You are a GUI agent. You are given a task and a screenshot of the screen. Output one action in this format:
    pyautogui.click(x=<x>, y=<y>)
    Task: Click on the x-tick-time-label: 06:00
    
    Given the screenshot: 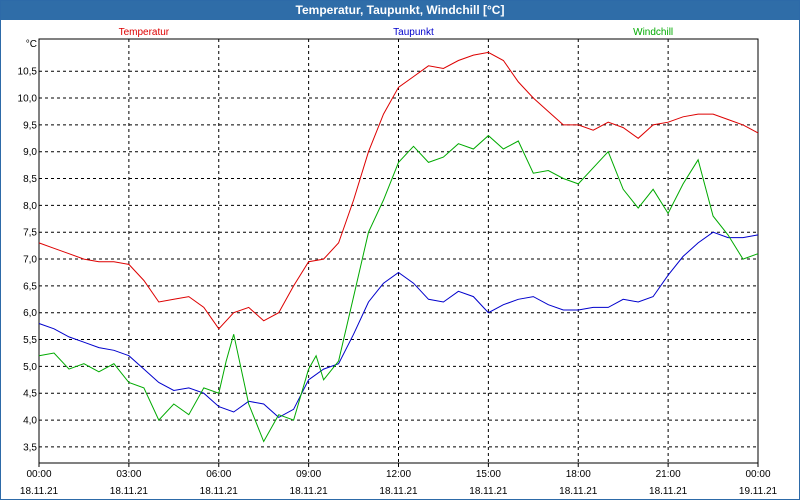 What is the action you would take?
    pyautogui.click(x=218, y=474)
    